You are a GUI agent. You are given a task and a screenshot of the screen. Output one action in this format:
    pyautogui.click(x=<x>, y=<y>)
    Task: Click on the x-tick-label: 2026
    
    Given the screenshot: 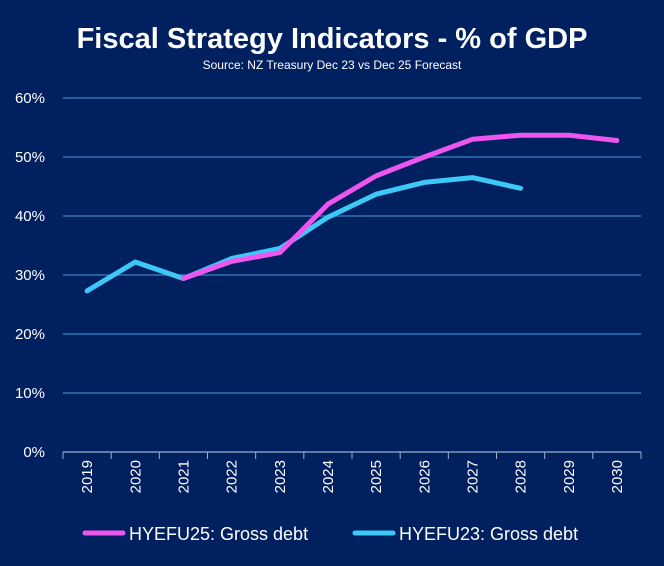 What is the action you would take?
    pyautogui.click(x=424, y=476)
    